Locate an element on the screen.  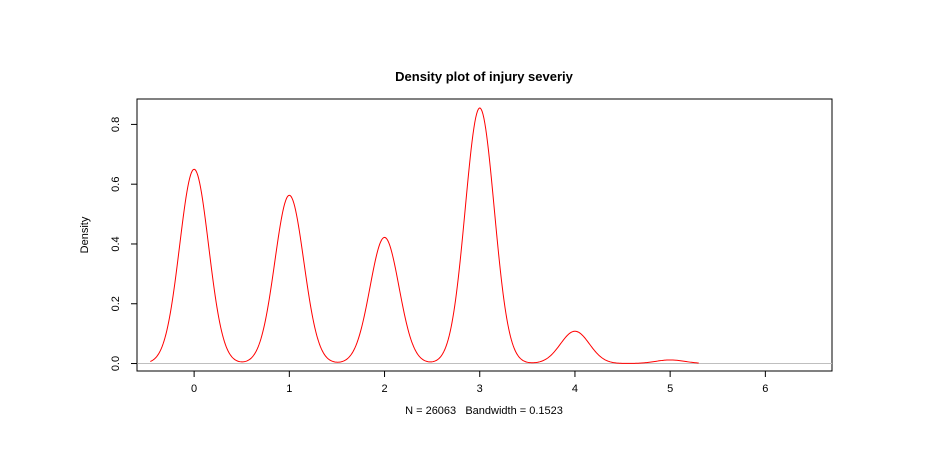
y-tick-label: 0.8 is located at coordinates (116, 124).